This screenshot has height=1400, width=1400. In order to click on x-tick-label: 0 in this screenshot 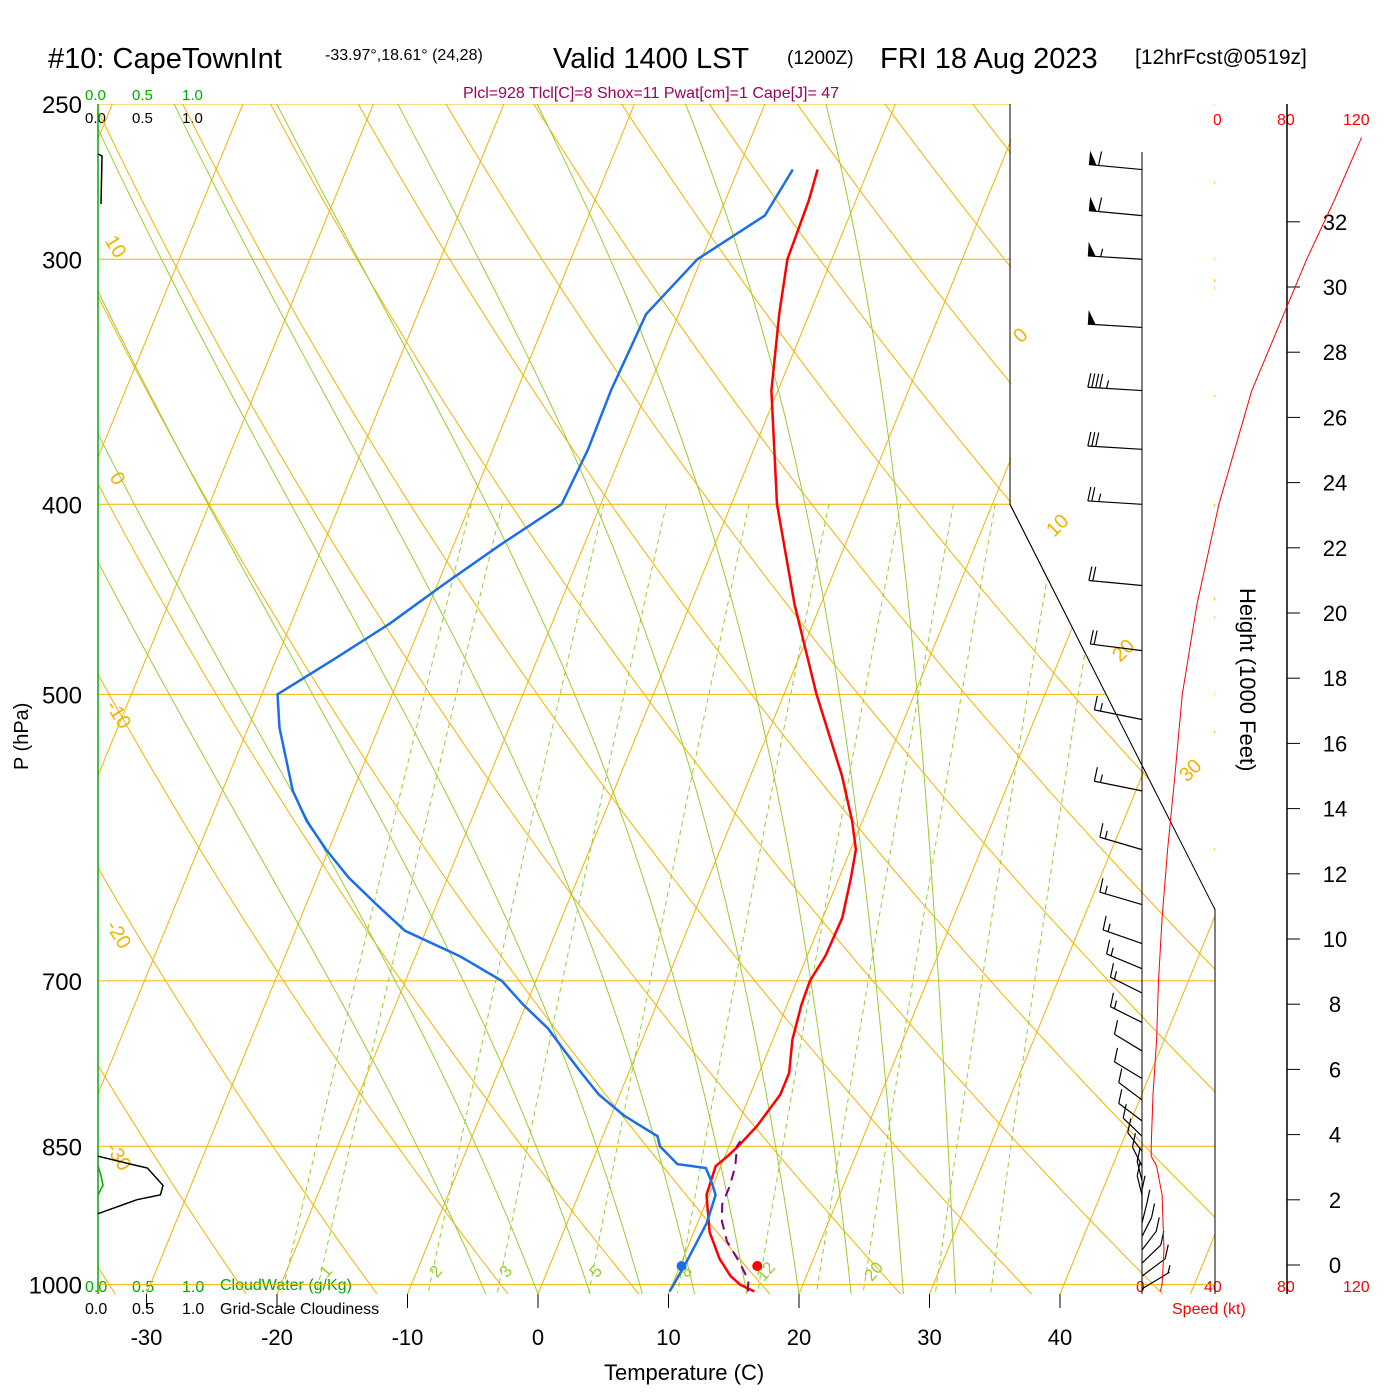, I will do `click(538, 1337)`.